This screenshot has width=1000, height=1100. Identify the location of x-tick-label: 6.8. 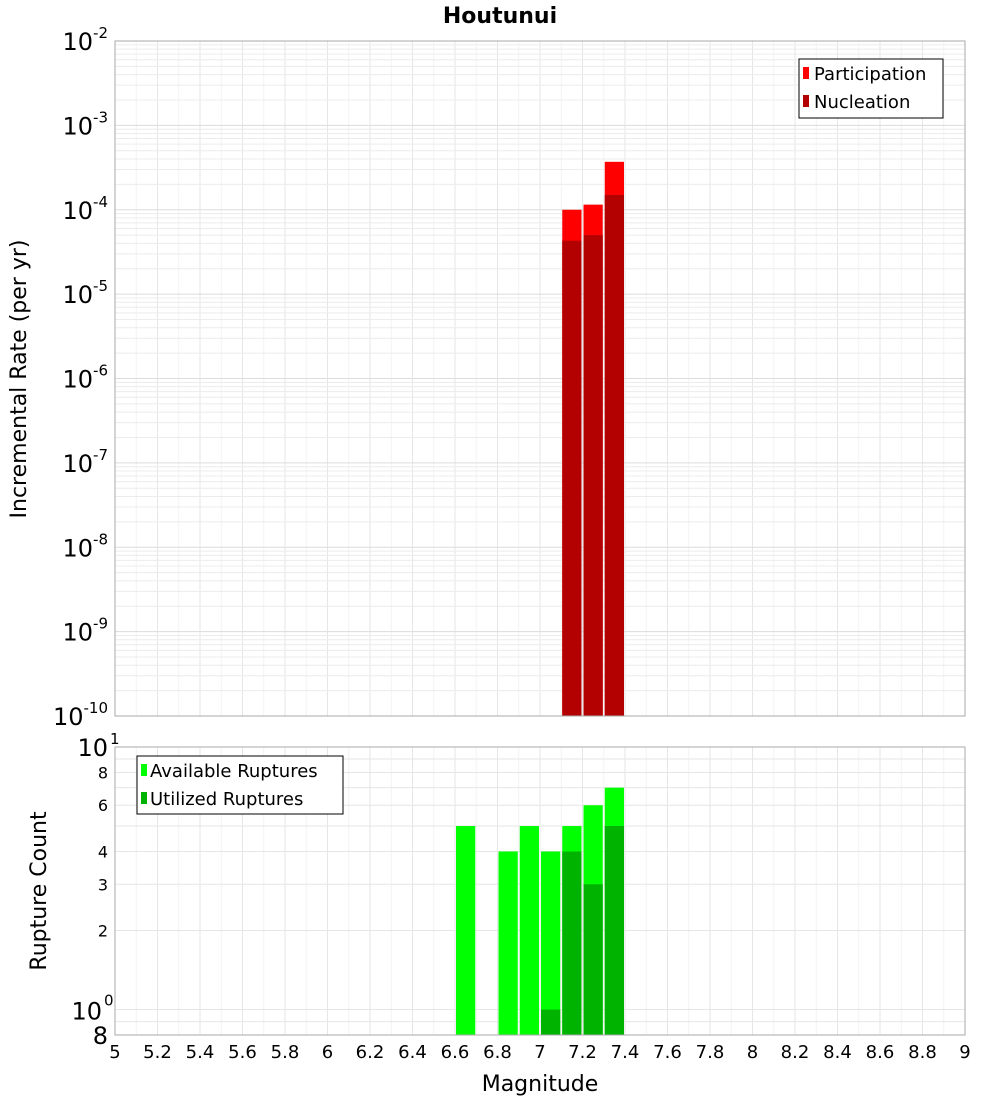
(497, 1052).